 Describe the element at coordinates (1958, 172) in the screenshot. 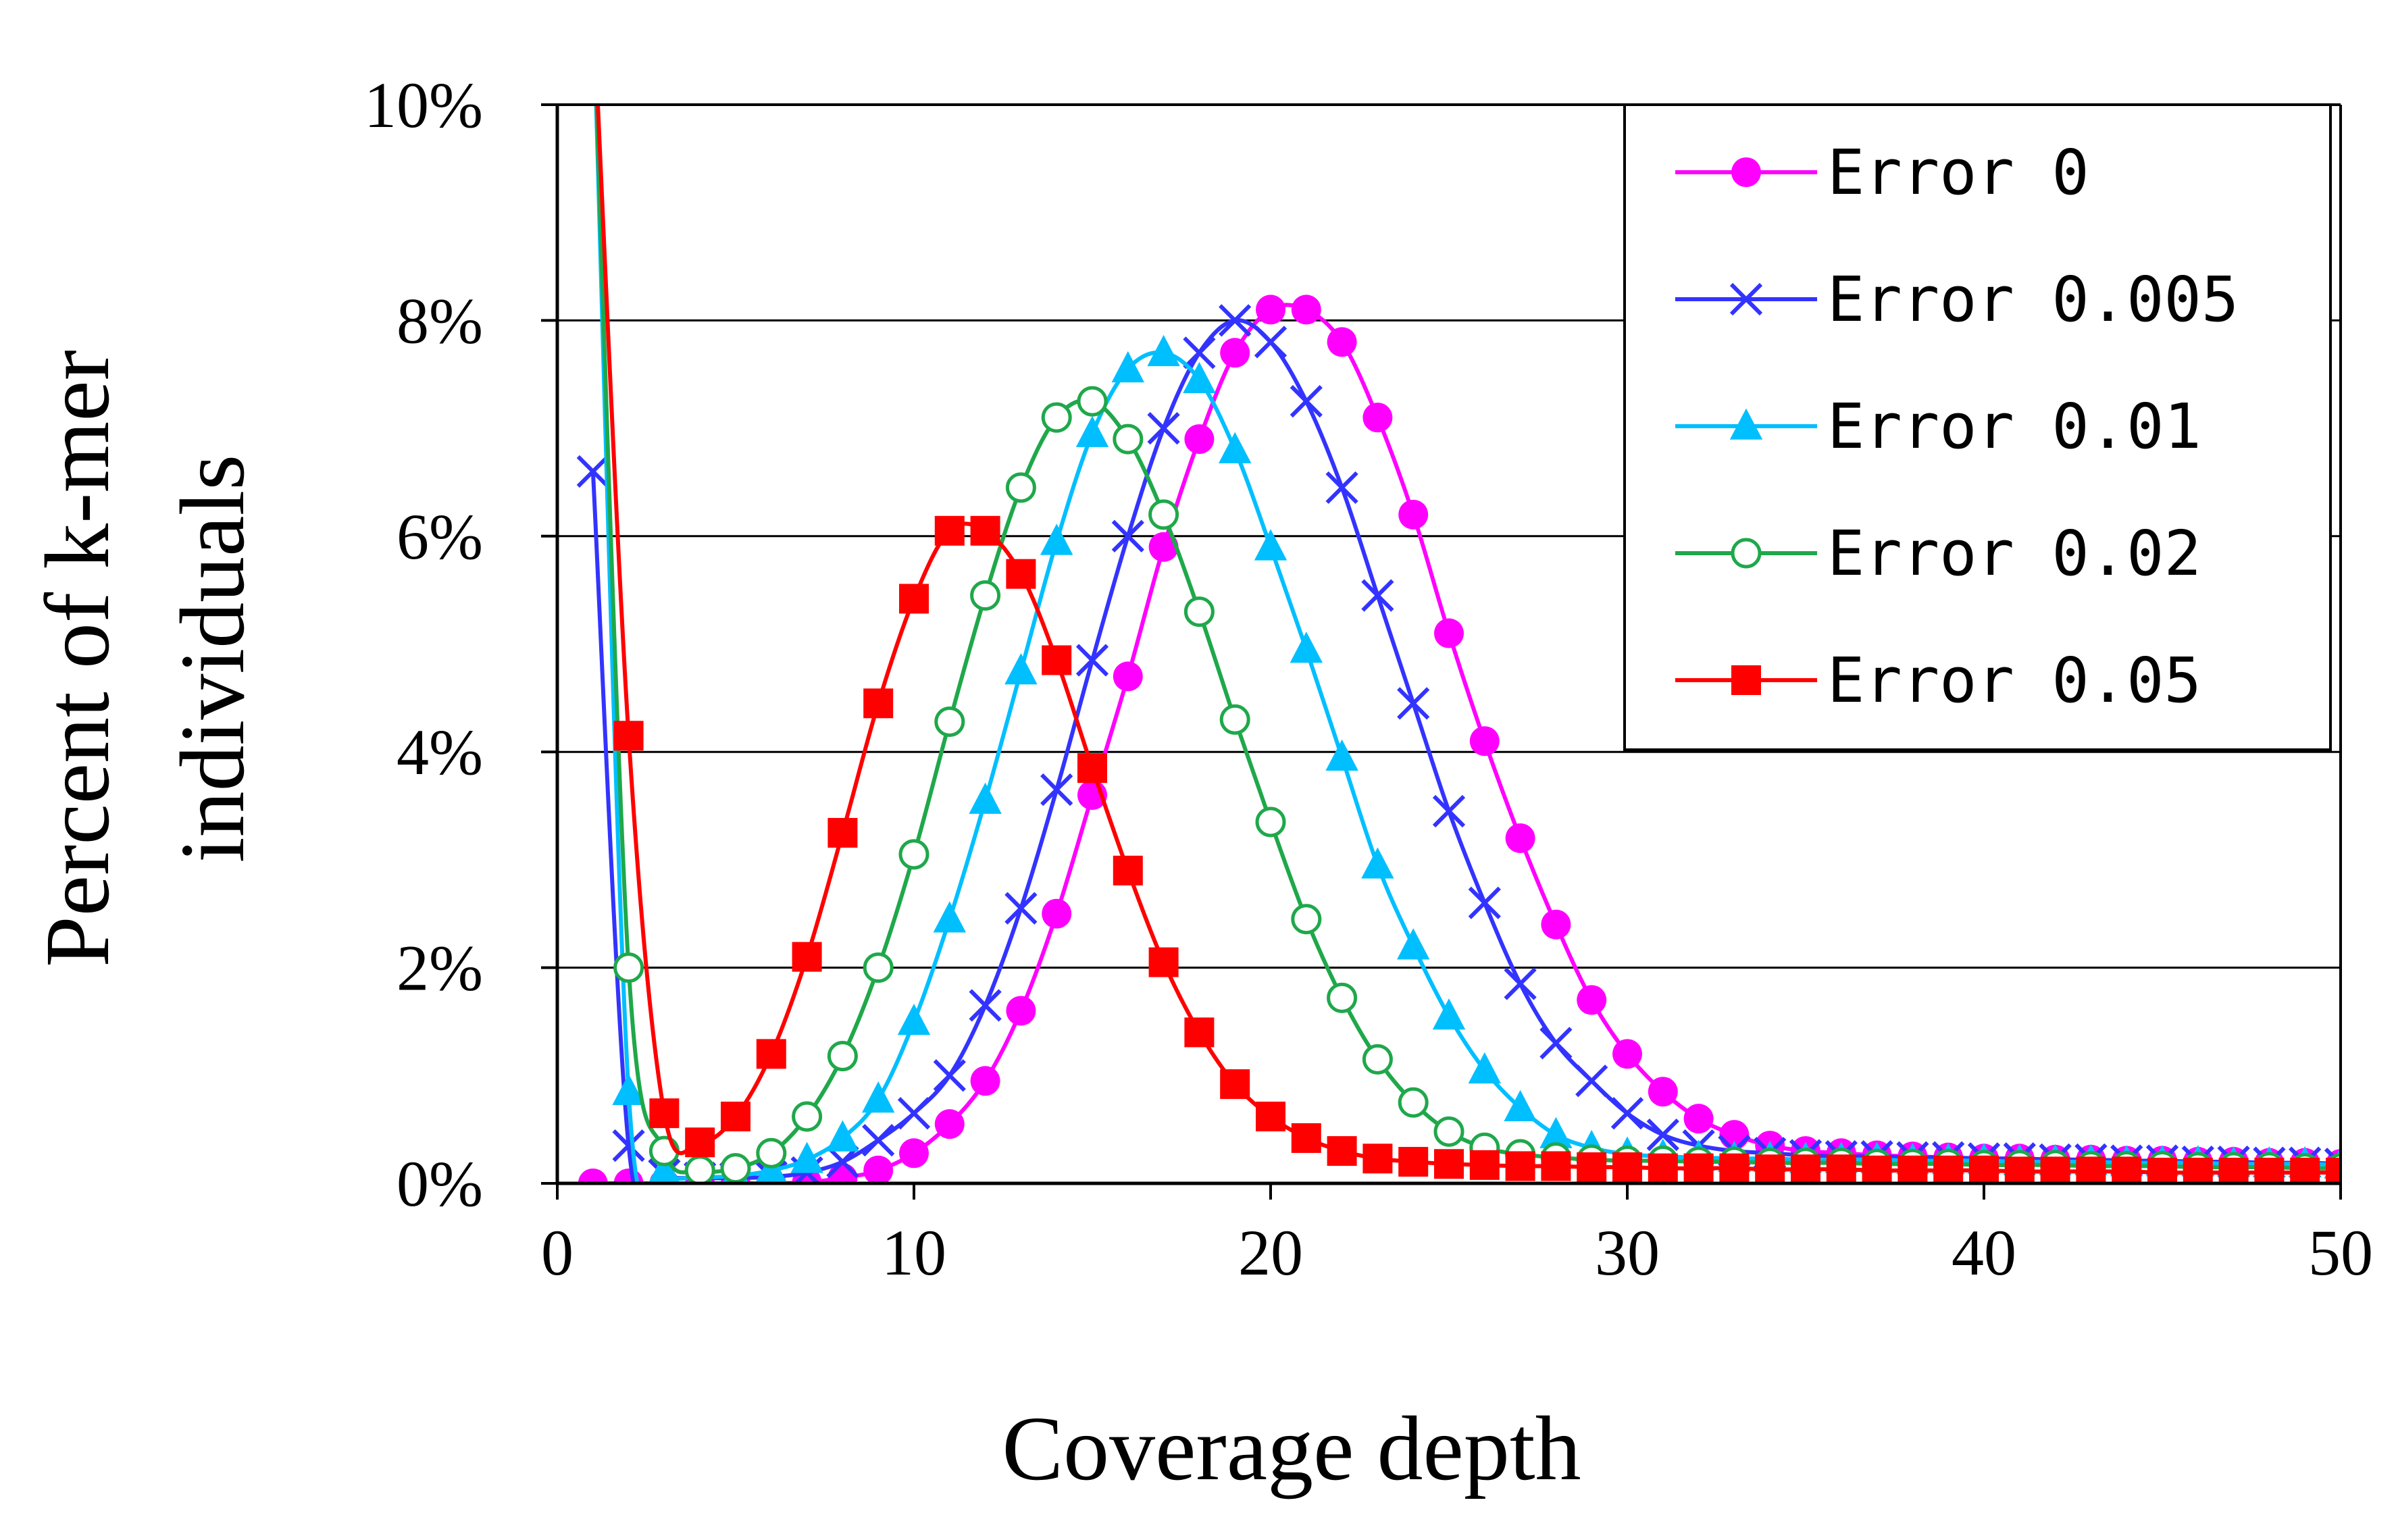

I see `legend-label-error-0: Error 0` at that location.